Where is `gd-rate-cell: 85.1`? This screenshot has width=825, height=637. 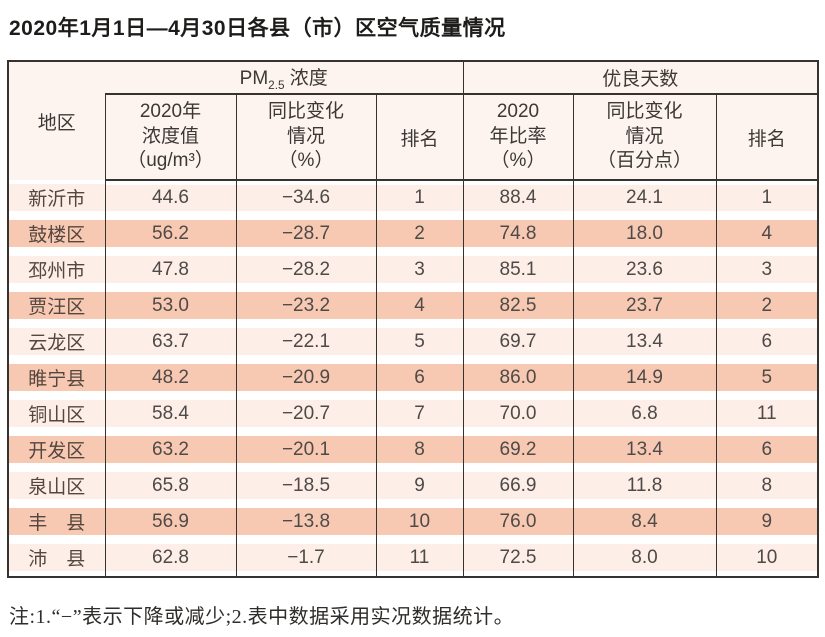 gd-rate-cell: 85.1 is located at coordinates (517, 270).